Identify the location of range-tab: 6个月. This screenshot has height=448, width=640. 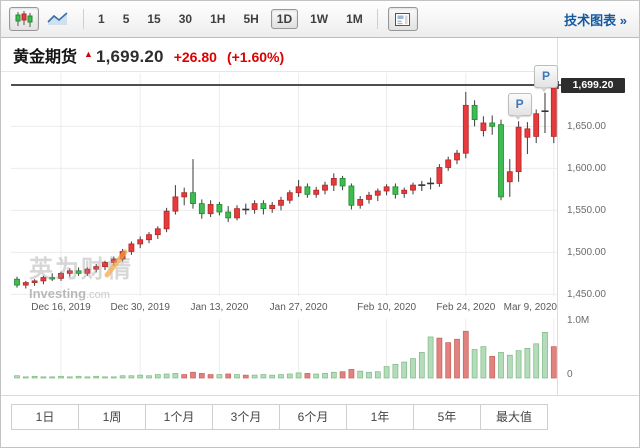
(313, 417).